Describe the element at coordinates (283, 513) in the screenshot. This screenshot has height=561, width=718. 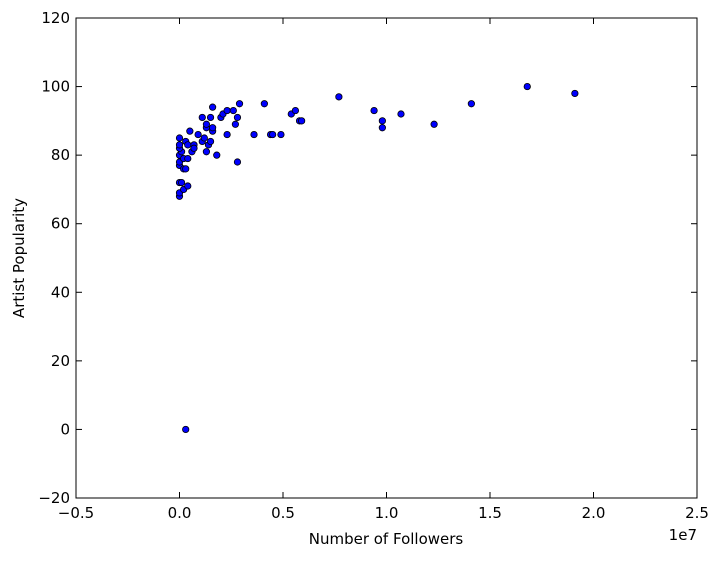
I see `x-tick-label: 0.5` at that location.